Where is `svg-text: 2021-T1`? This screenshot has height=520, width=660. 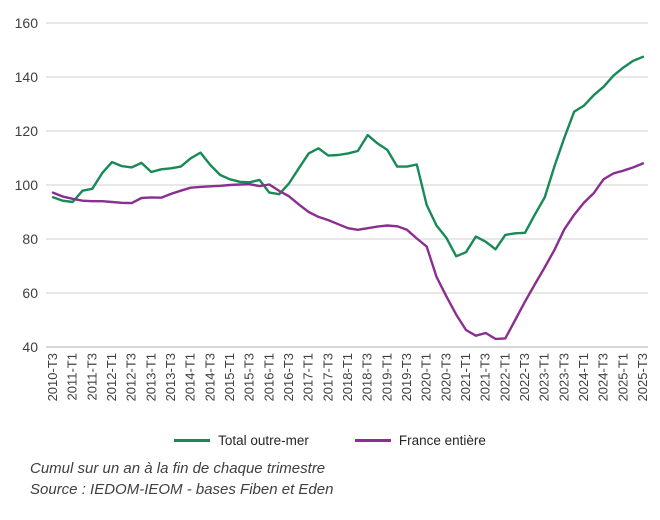 svg-text: 2021-T1 is located at coordinates (465, 377).